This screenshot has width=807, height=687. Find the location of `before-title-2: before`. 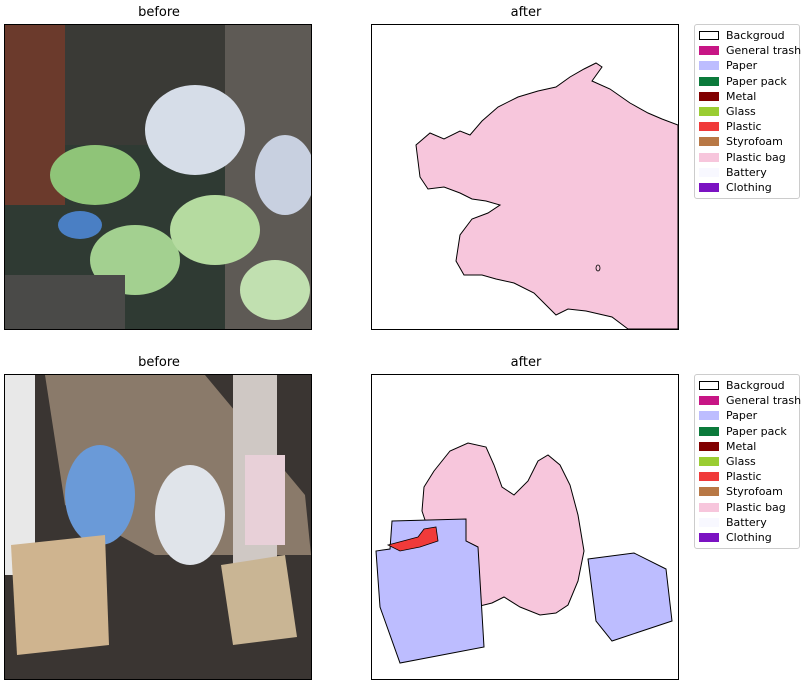

before-title-2: before is located at coordinates (159, 362).